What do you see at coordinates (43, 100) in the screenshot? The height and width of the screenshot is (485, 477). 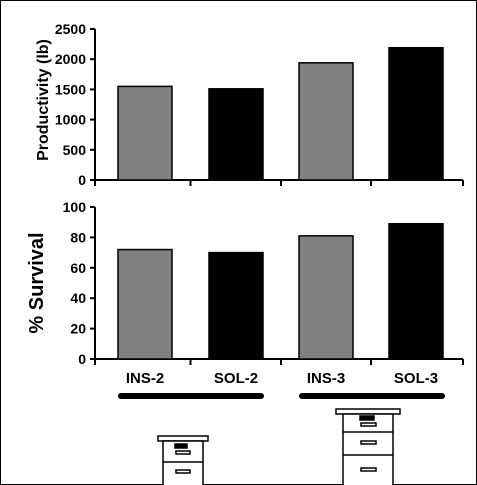 I see `productivity-y-label: Productivity (lb)` at bounding box center [43, 100].